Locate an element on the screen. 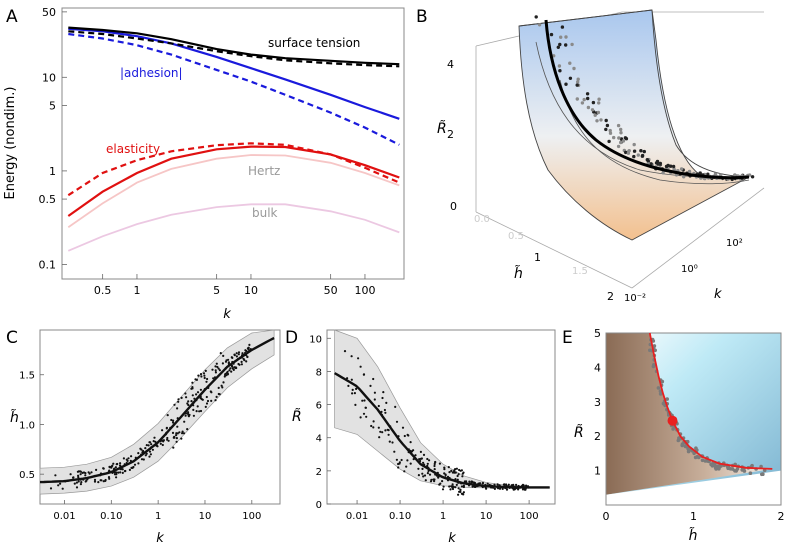 This screenshot has width=793, height=549. ytick-label: 0.5 is located at coordinates (27, 475).